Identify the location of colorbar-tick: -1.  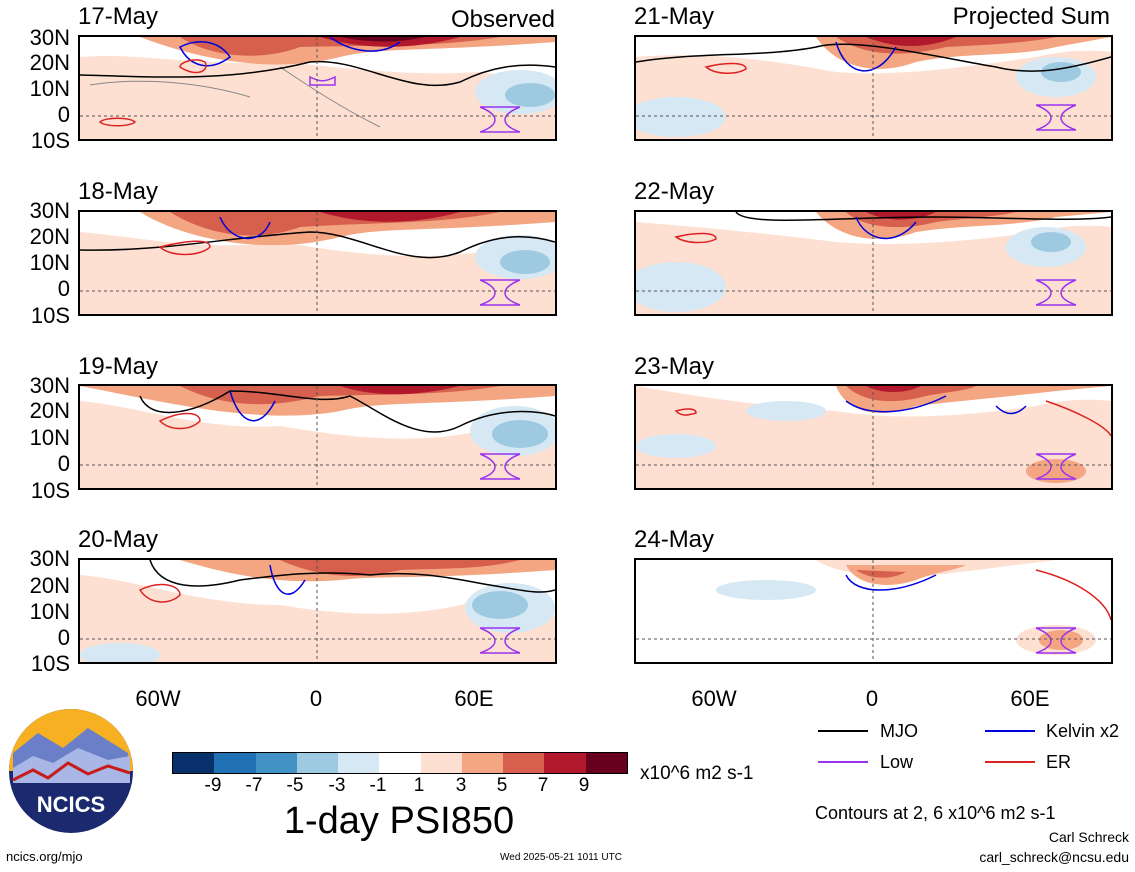
(378, 785).